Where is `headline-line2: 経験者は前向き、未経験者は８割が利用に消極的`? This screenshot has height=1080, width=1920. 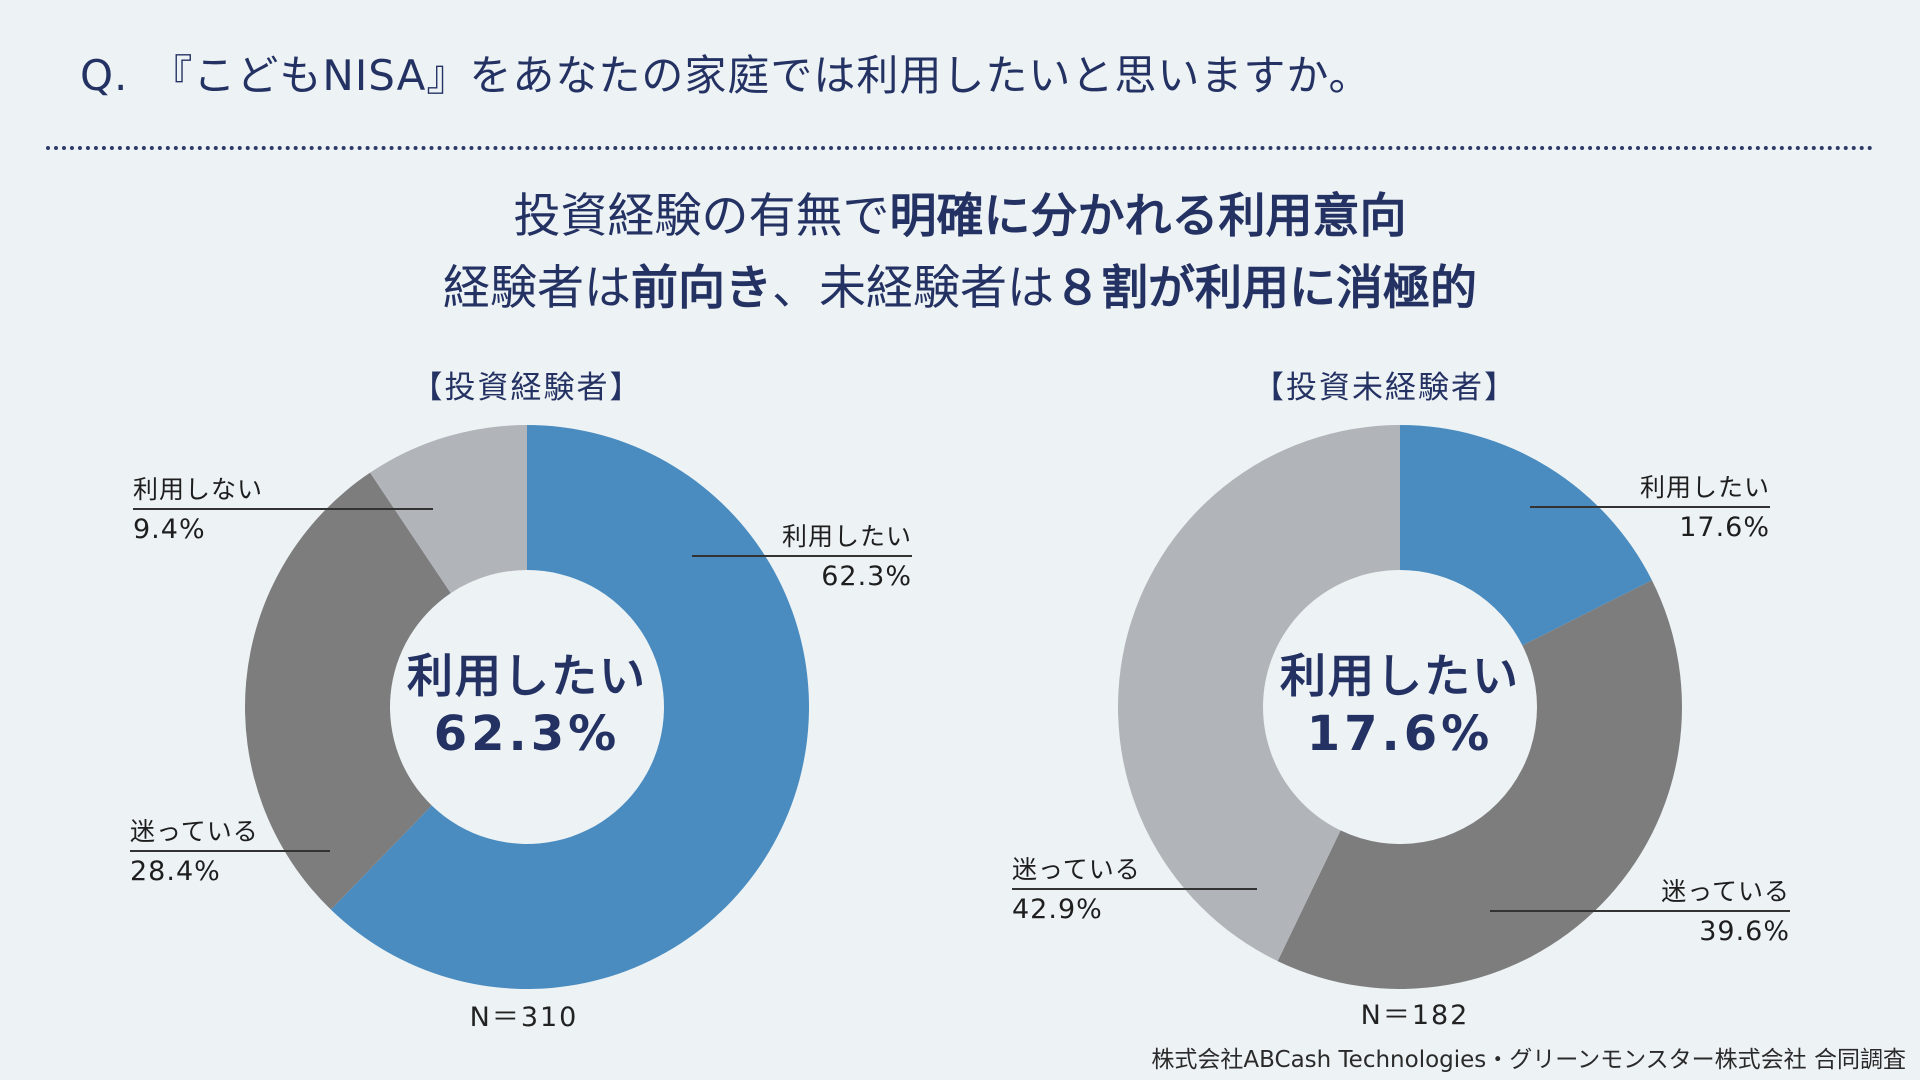 headline-line2: 経験者は前向き、未経験者は８割が利用に消極的 is located at coordinates (960, 289).